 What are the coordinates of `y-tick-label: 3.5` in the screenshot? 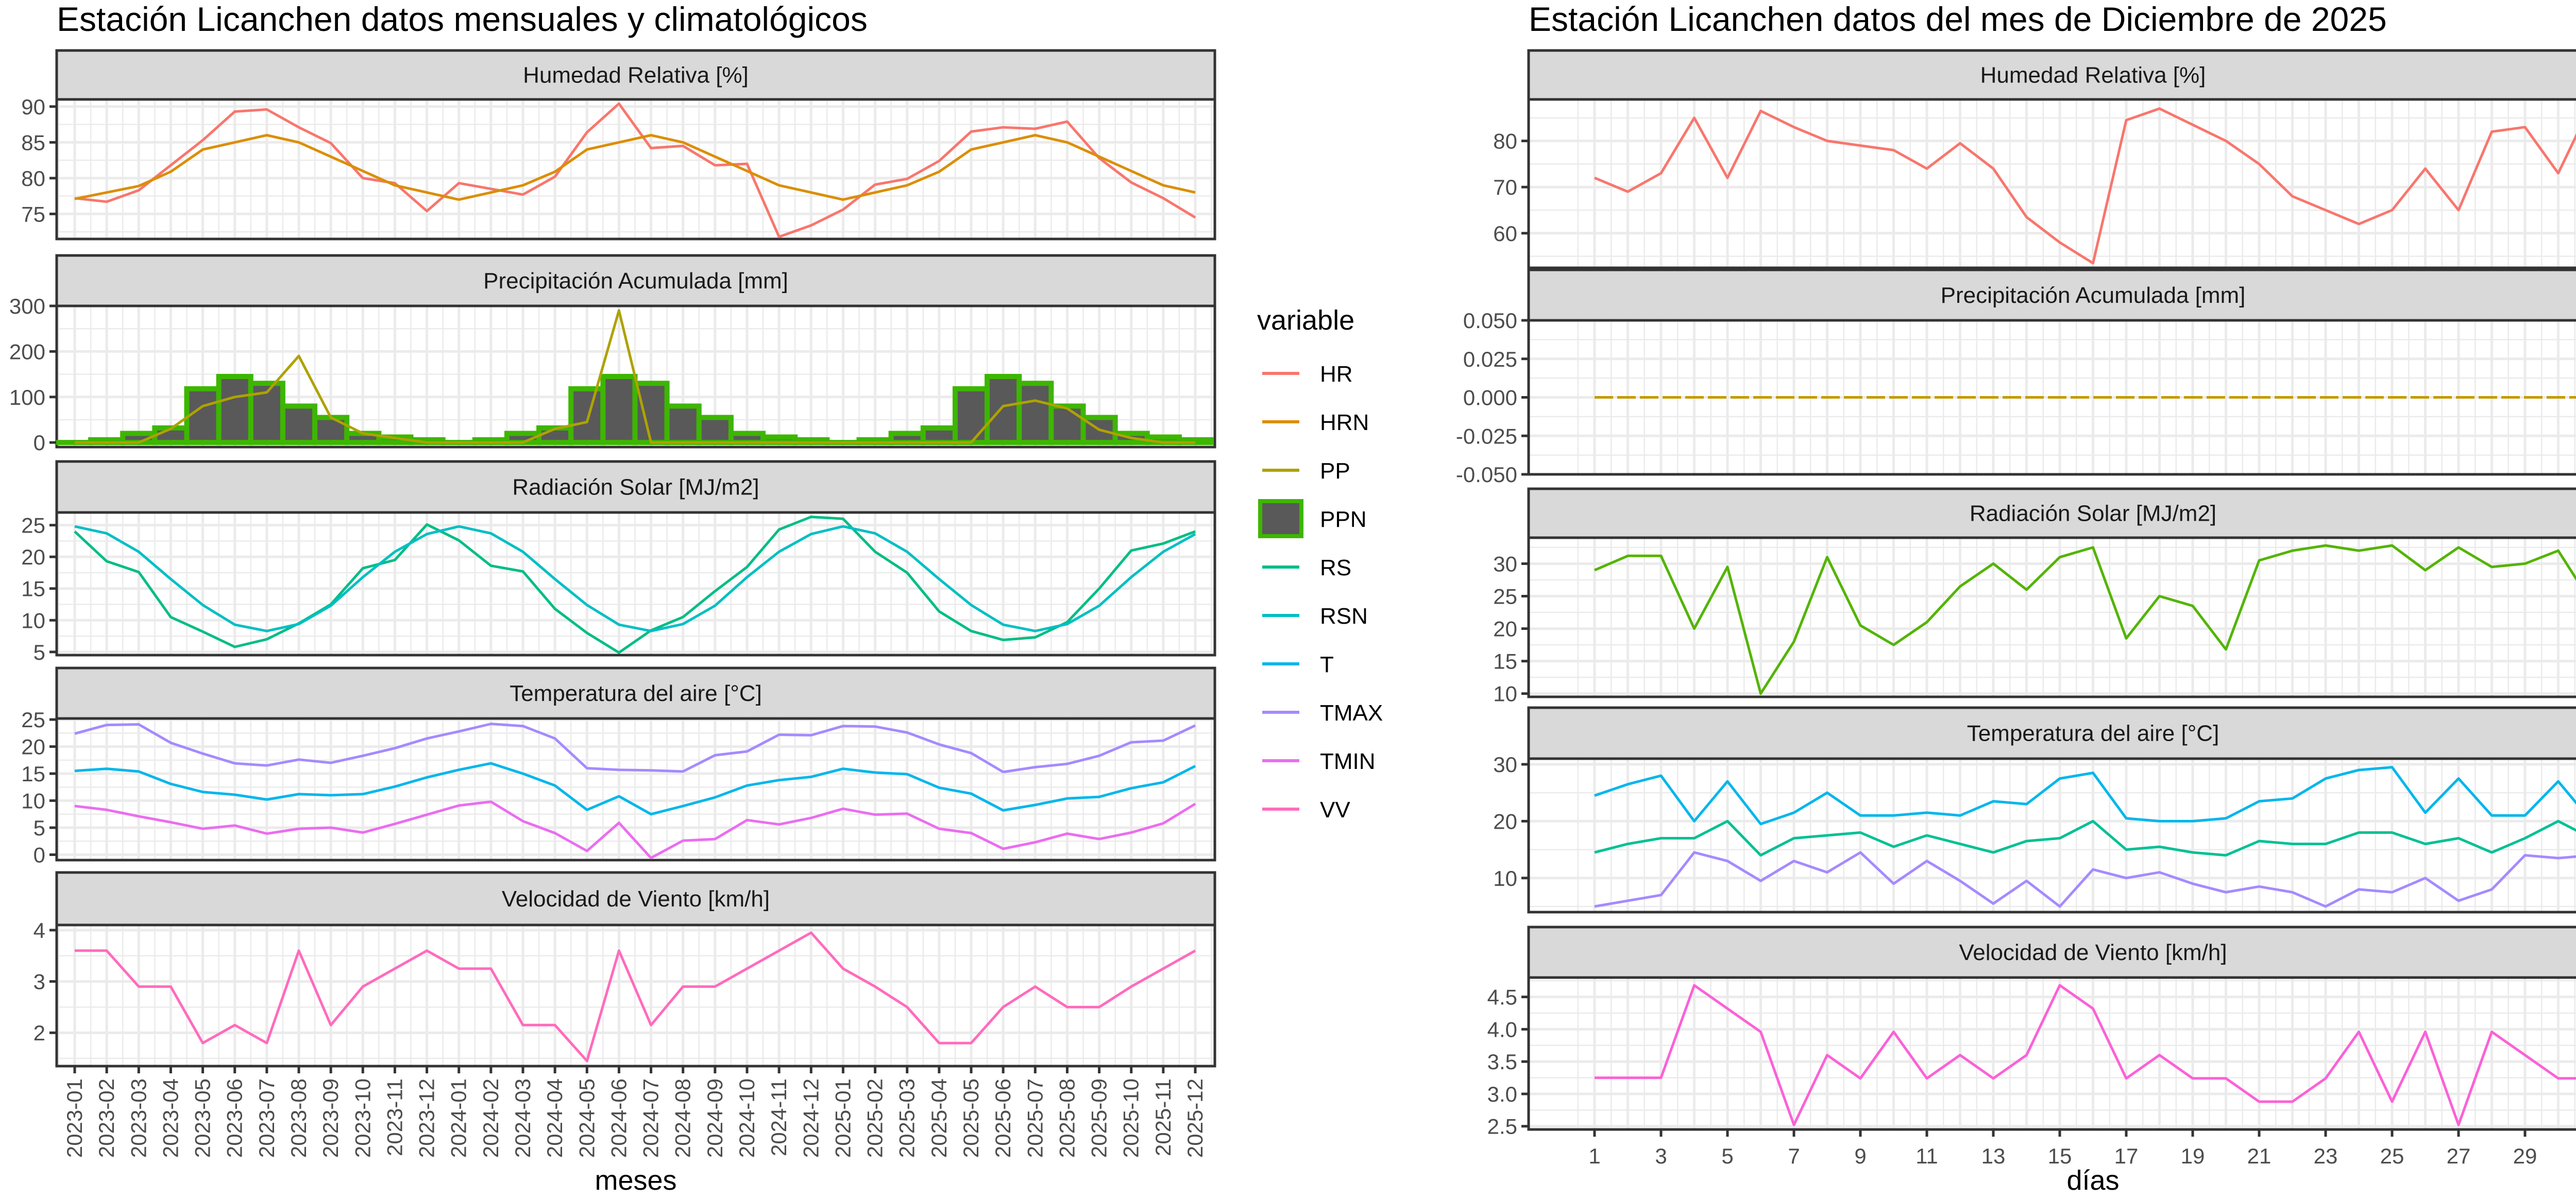 It's located at (1502, 1062).